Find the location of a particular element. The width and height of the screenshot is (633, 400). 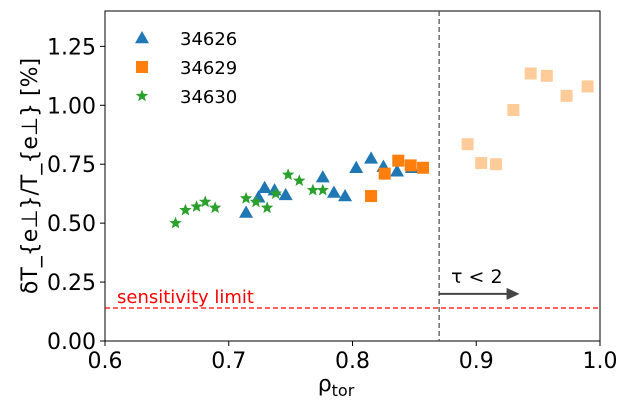

x-tick-label: 0.6 is located at coordinates (105, 361).